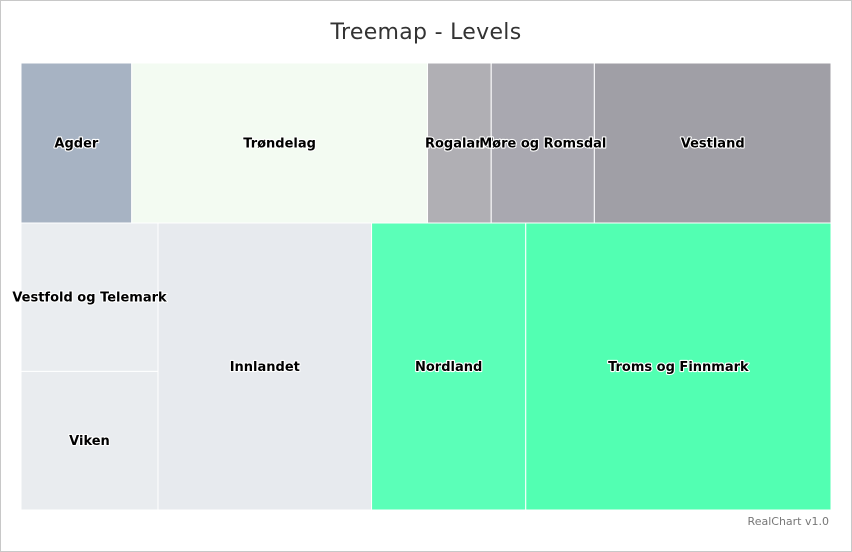 This screenshot has height=552, width=852. I want to click on treemap-cell-agder, so click(76, 143).